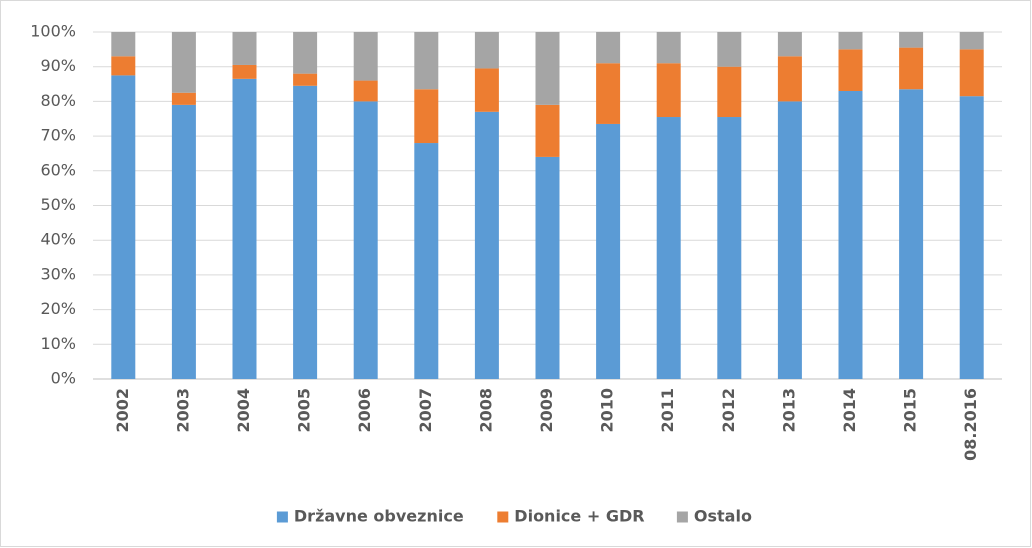  What do you see at coordinates (910, 410) in the screenshot?
I see `x-tick-label: 2015` at bounding box center [910, 410].